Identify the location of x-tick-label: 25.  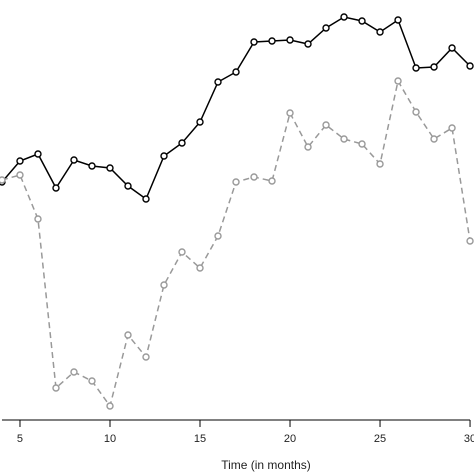
(380, 439).